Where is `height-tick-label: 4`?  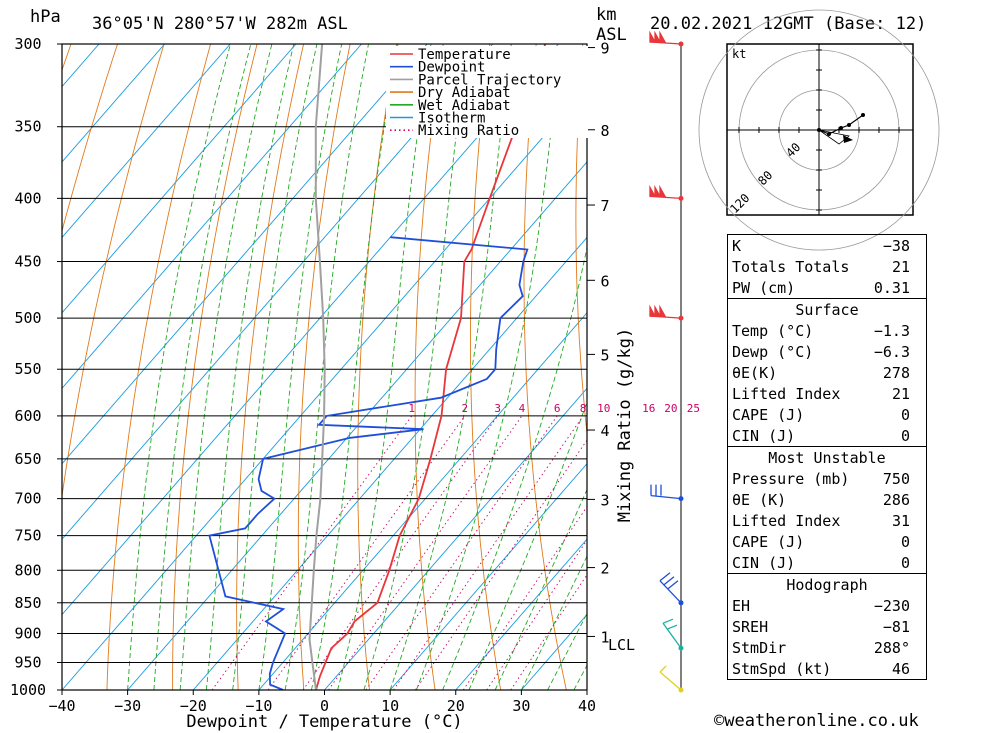 height-tick-label: 4 is located at coordinates (604, 431).